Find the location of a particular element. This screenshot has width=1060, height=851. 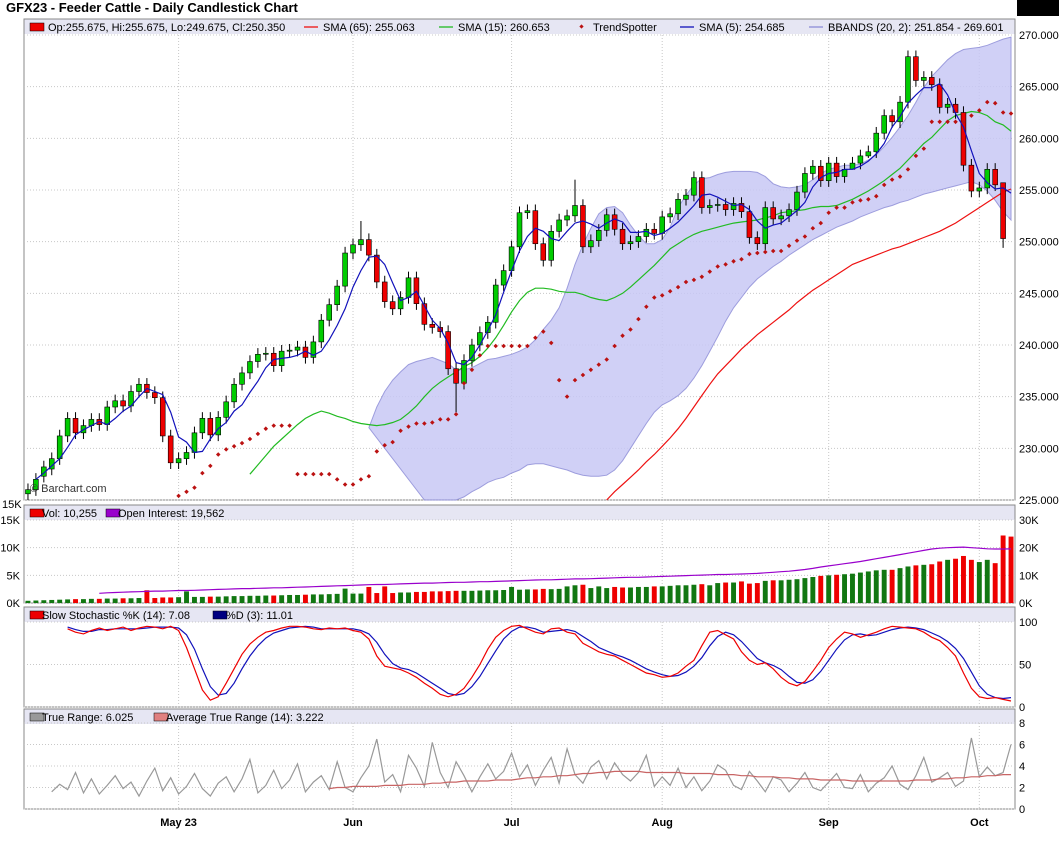

stochd-legend: %D (3): 11.01 is located at coordinates (259, 616).